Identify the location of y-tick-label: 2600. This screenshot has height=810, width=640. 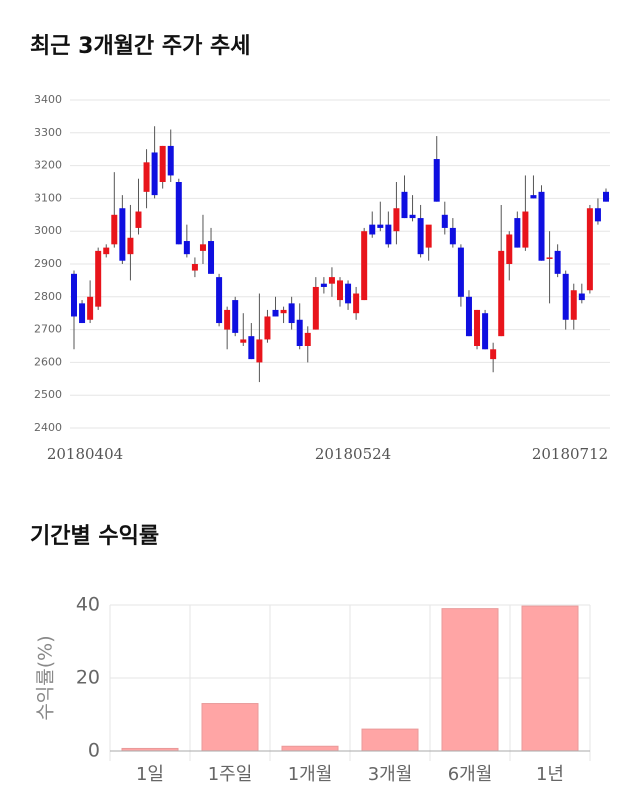
(48, 361).